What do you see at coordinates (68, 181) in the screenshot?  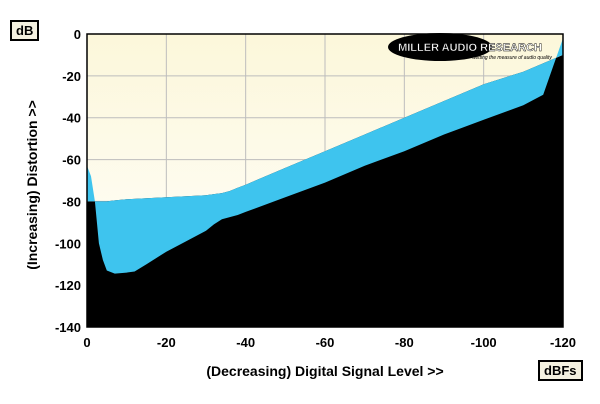 I see `y-tick-labels: 0 -20 -40 -60 -80 -100 -120 -140` at bounding box center [68, 181].